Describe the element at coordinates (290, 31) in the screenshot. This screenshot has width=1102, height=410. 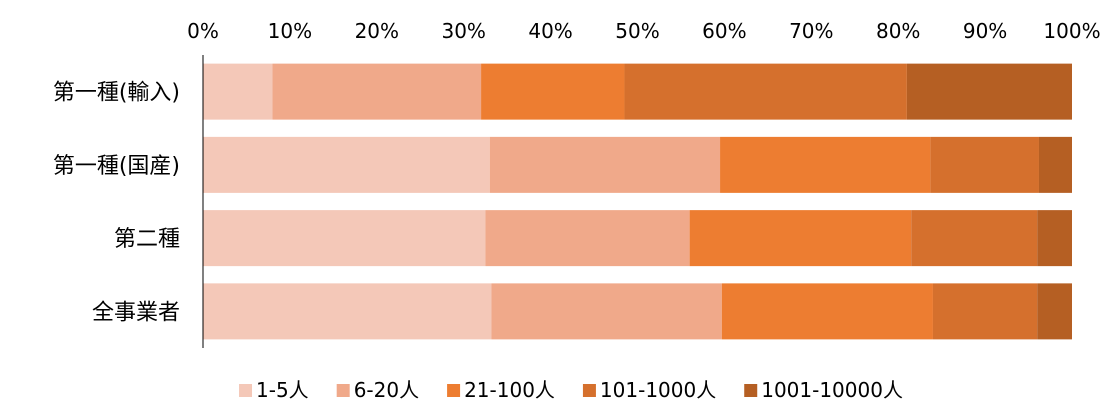
I see `x-tick-label: 10%` at that location.